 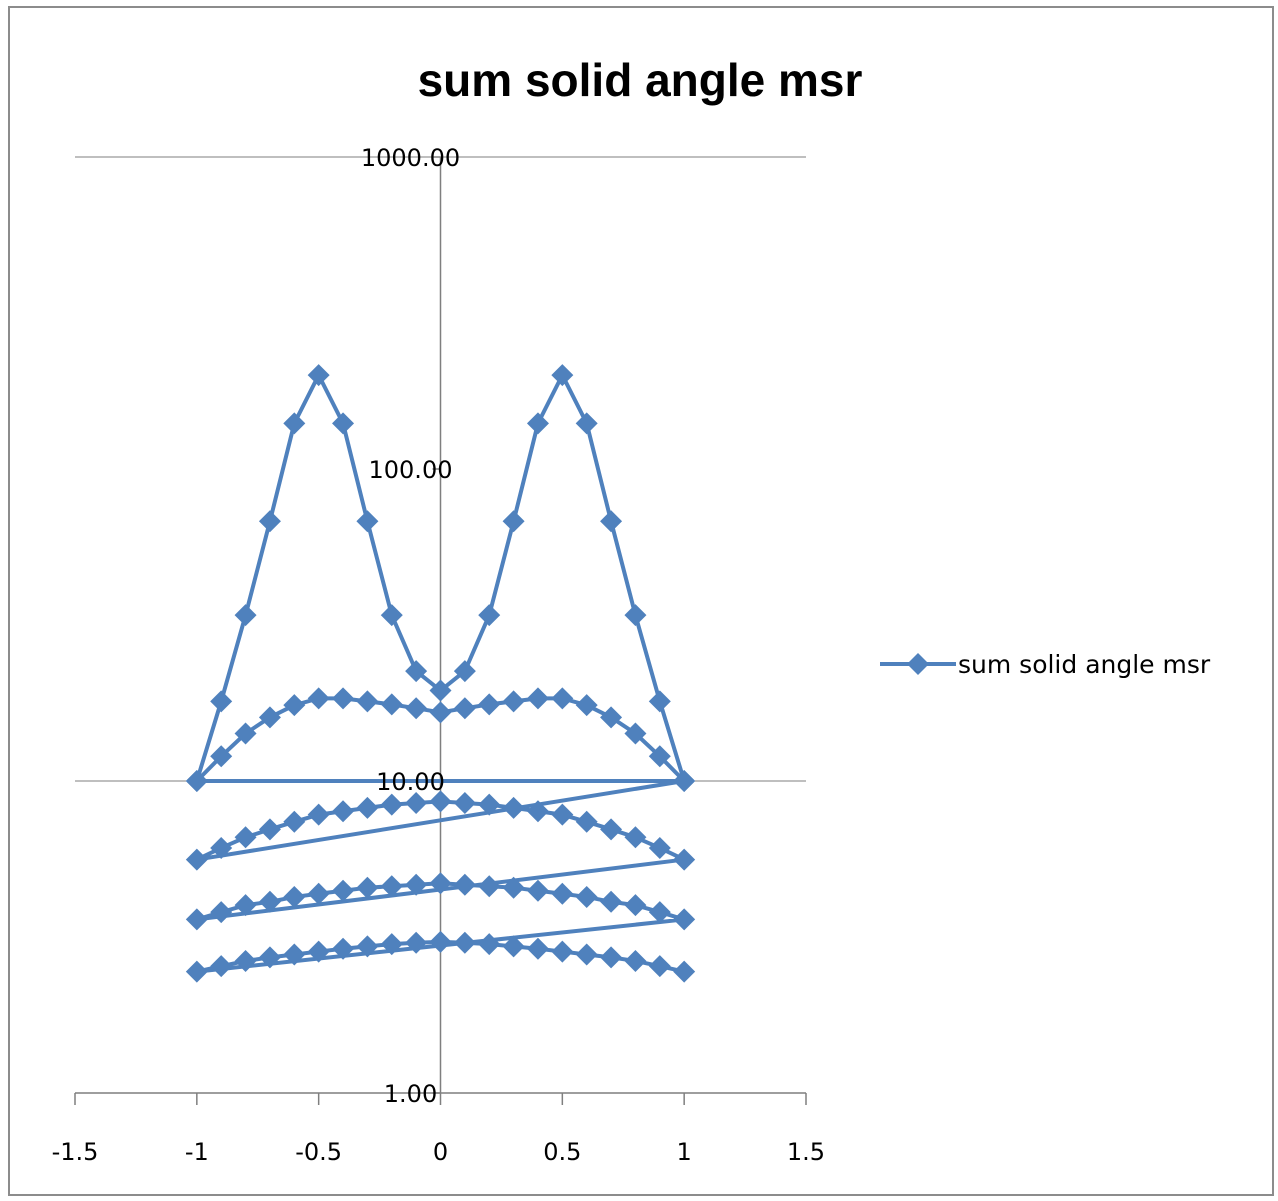 I want to click on x-tick-label: -1.5, so click(x=75, y=1152).